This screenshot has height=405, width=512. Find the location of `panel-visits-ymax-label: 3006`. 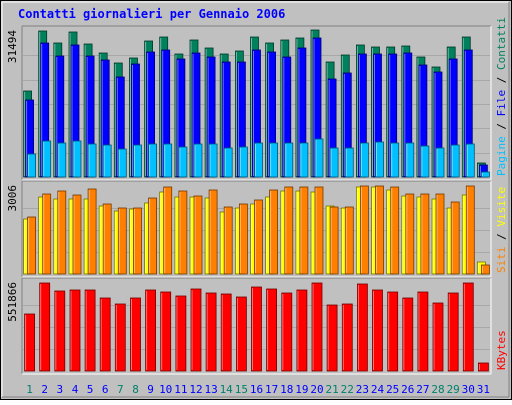

panel-visits-ymax-label: 3006 is located at coordinates (12, 198).